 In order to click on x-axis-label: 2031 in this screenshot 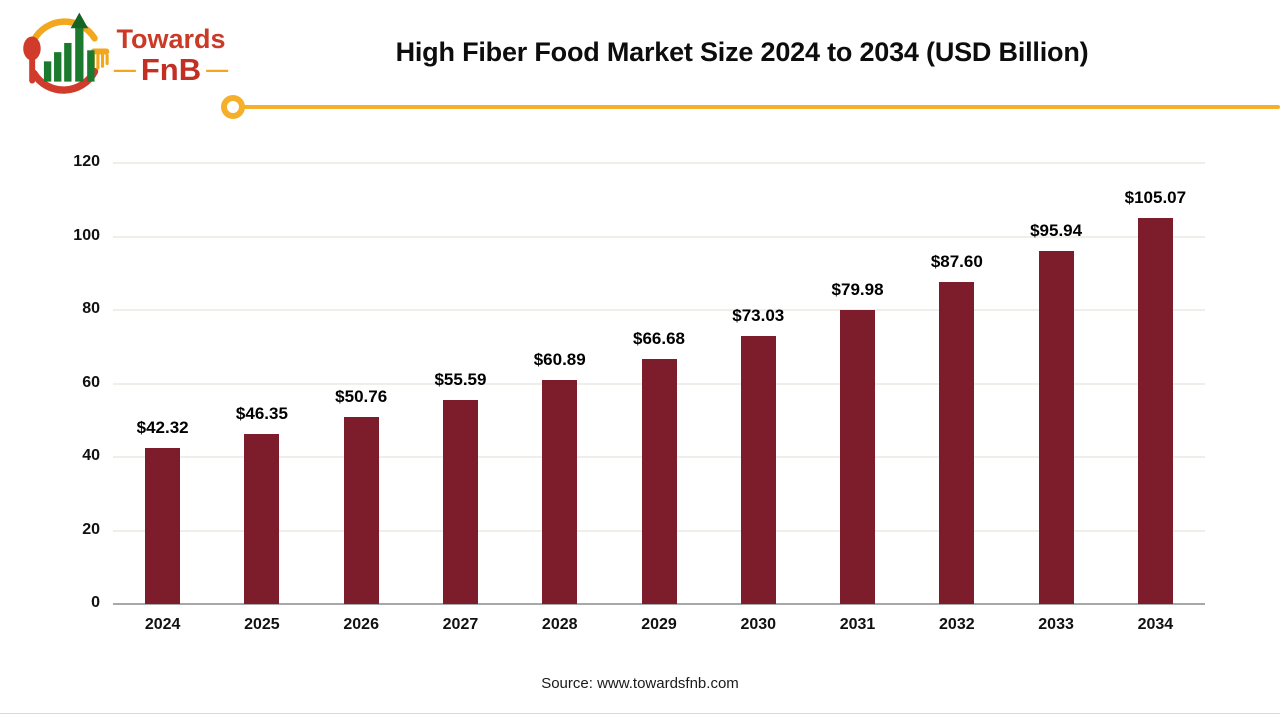, I will do `click(857, 624)`.